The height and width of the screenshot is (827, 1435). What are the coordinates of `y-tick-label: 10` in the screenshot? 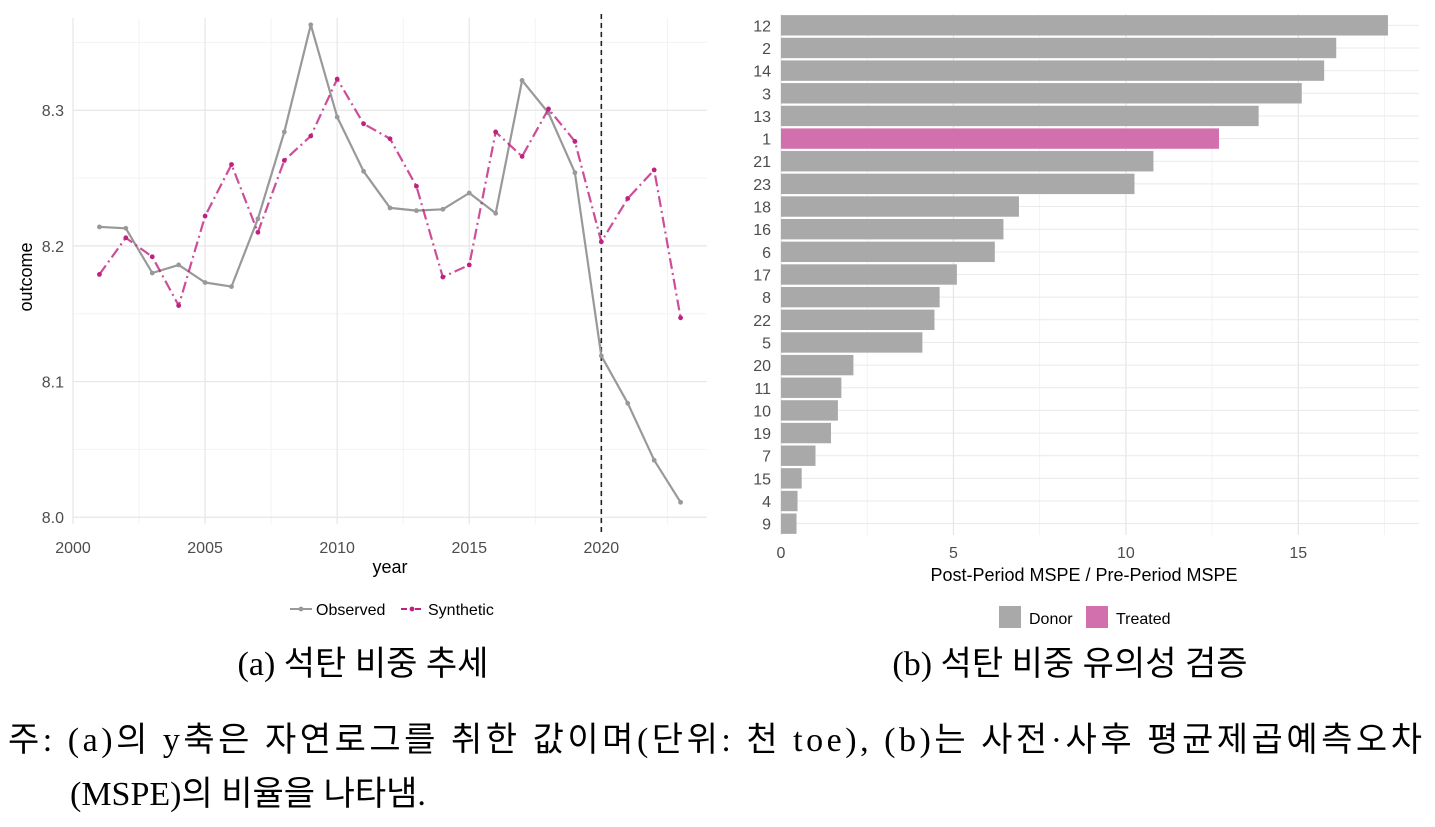 It's located at (762, 411).